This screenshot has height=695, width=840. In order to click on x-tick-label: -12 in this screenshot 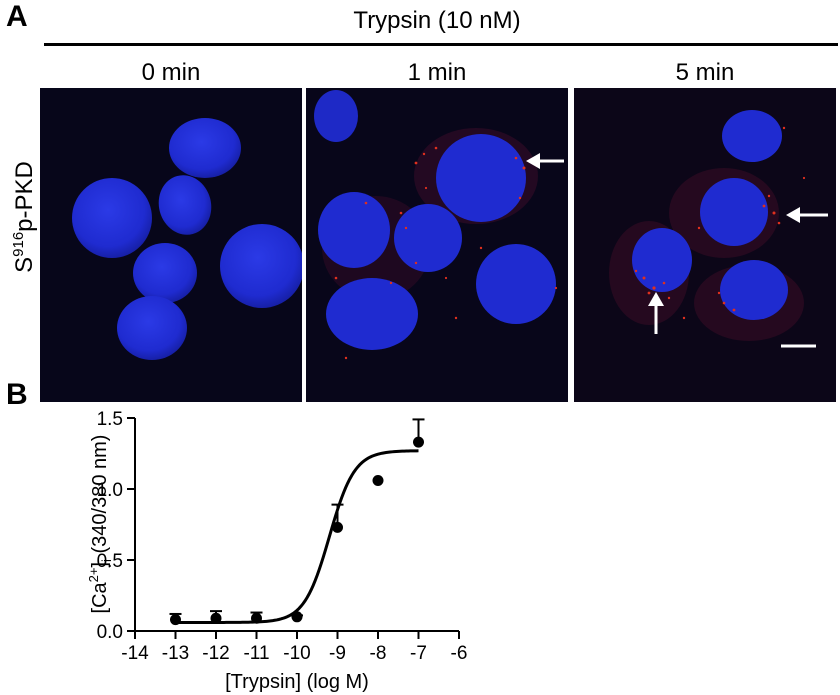, I will do `click(215, 653)`.